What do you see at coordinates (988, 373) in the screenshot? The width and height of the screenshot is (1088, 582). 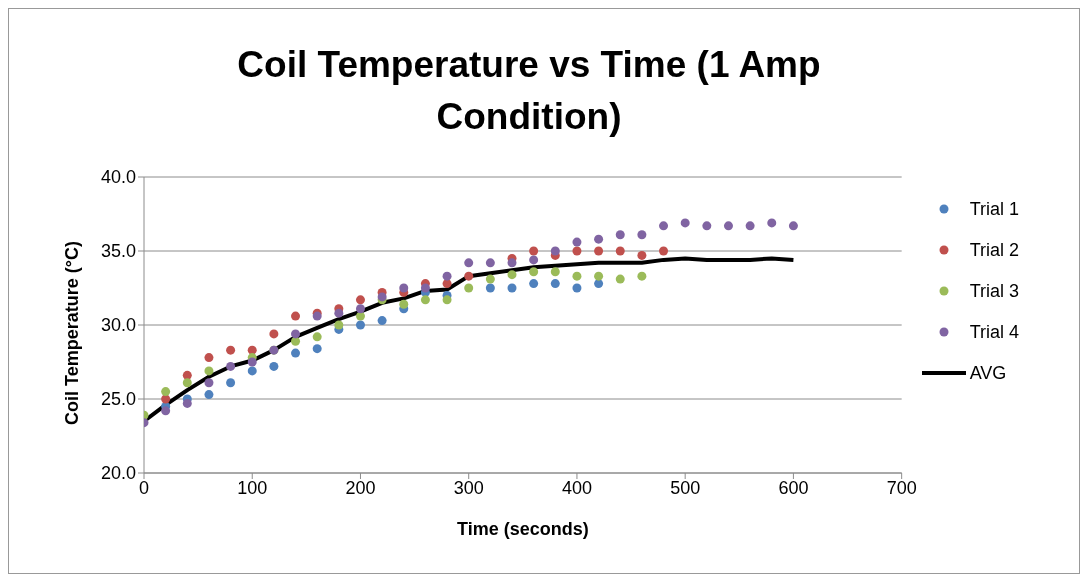 I see `legend-label: AVG` at bounding box center [988, 373].